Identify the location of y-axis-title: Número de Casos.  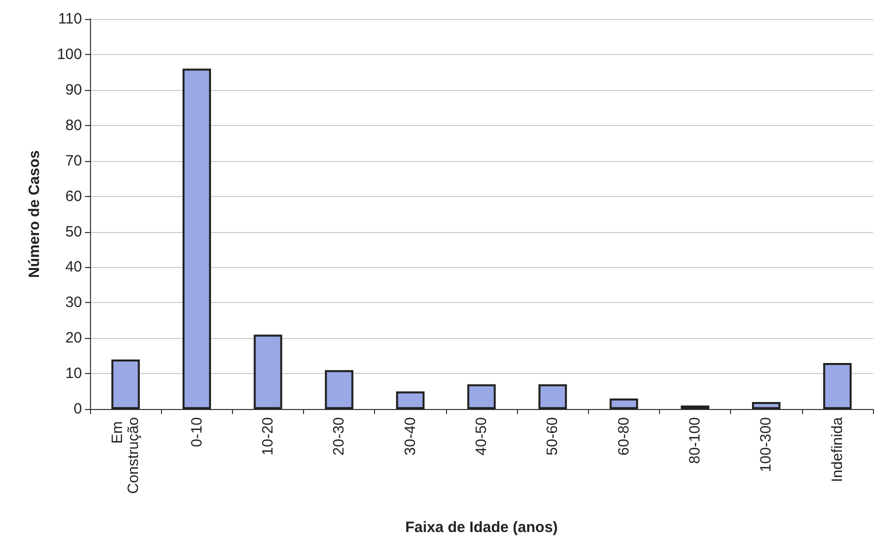
(34, 214).